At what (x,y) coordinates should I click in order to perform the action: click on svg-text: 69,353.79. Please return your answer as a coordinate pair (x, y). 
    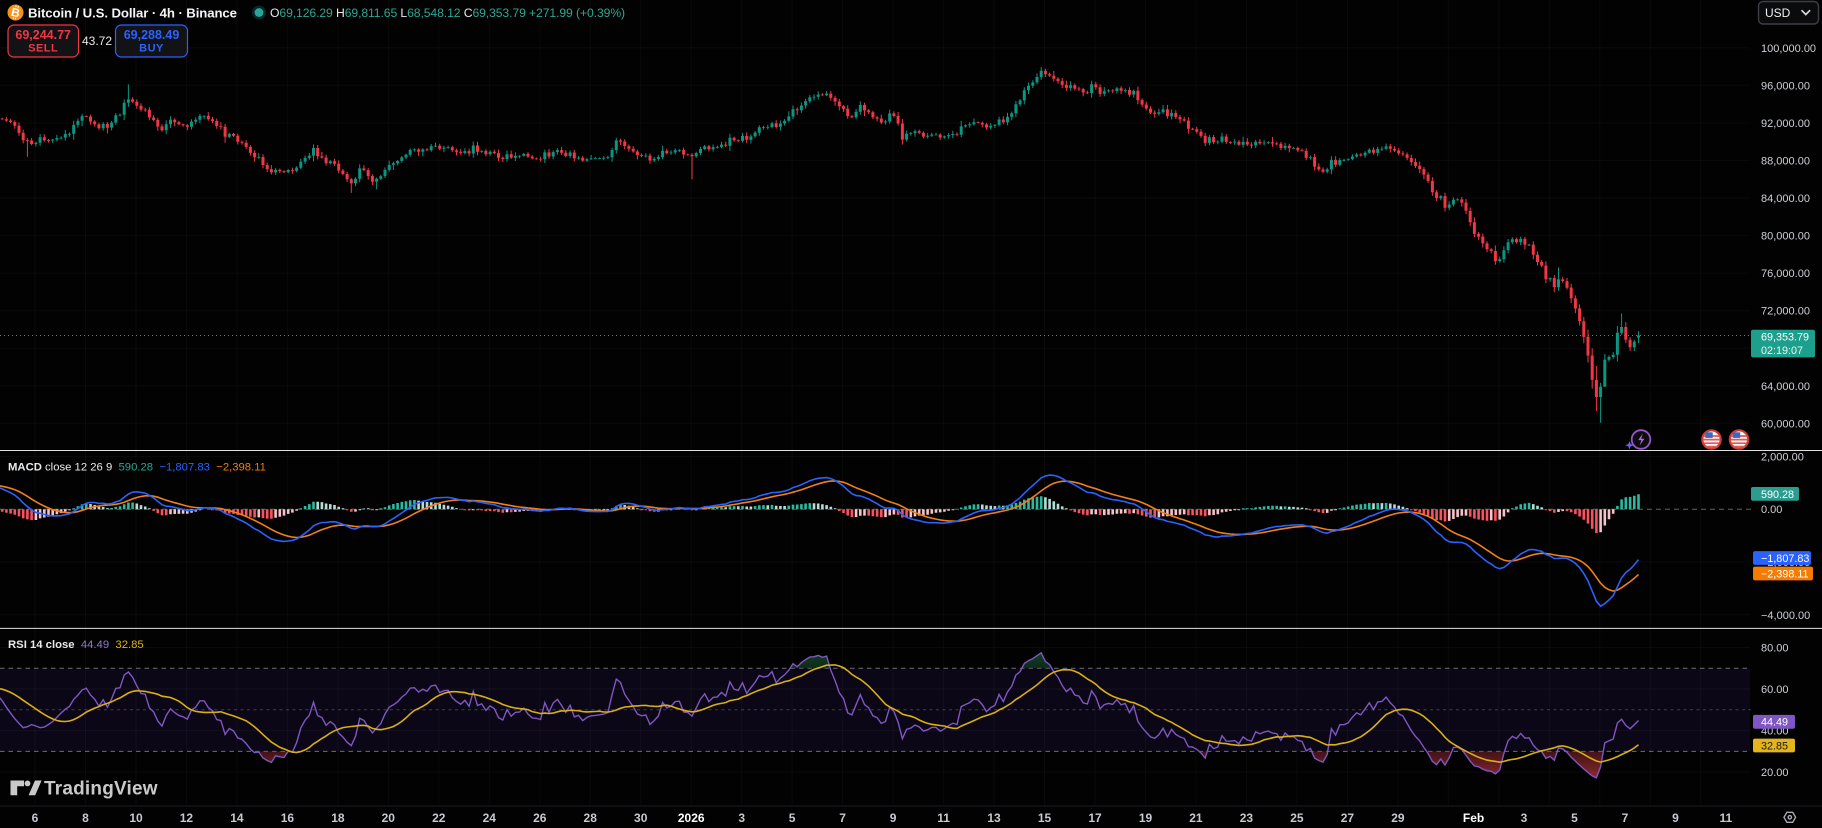
    Looking at the image, I should click on (1785, 337).